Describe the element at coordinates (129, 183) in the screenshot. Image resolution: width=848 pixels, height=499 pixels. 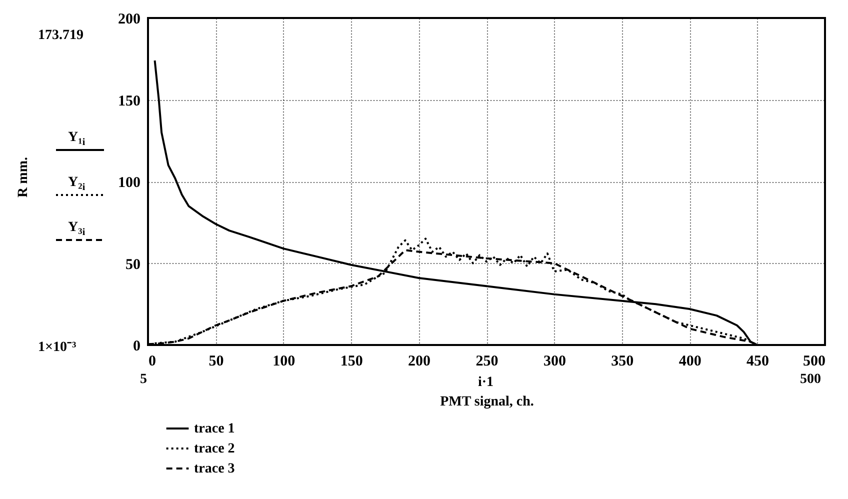
I see `y-tick-label: 100` at that location.